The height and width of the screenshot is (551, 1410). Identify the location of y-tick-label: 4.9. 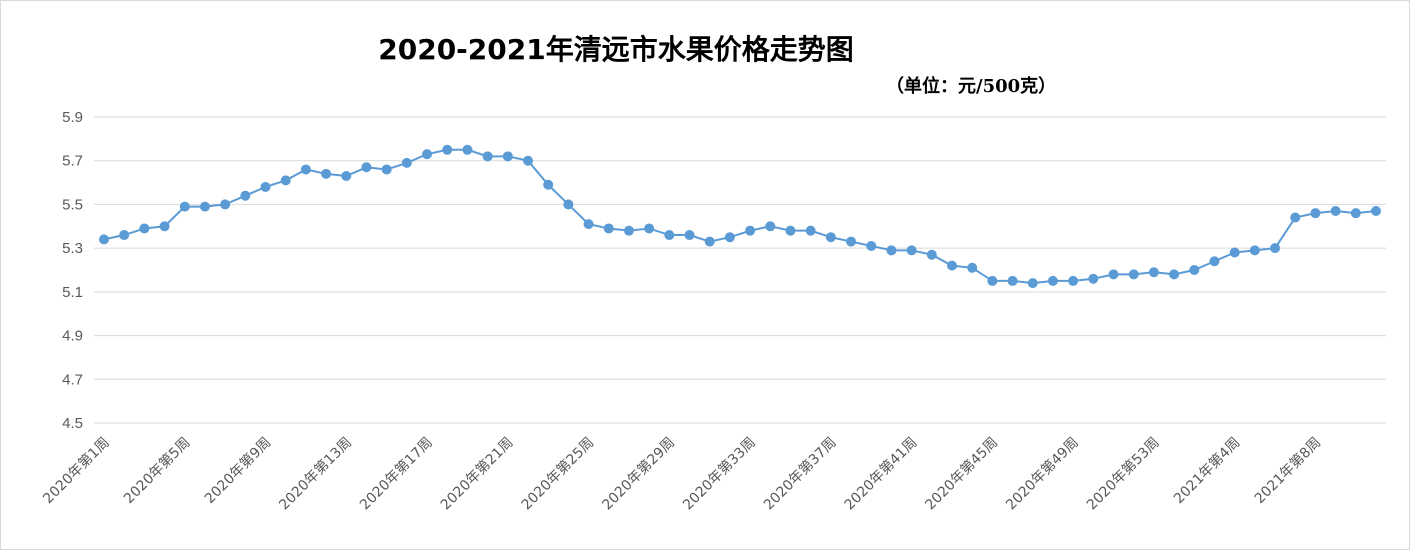
(72, 336).